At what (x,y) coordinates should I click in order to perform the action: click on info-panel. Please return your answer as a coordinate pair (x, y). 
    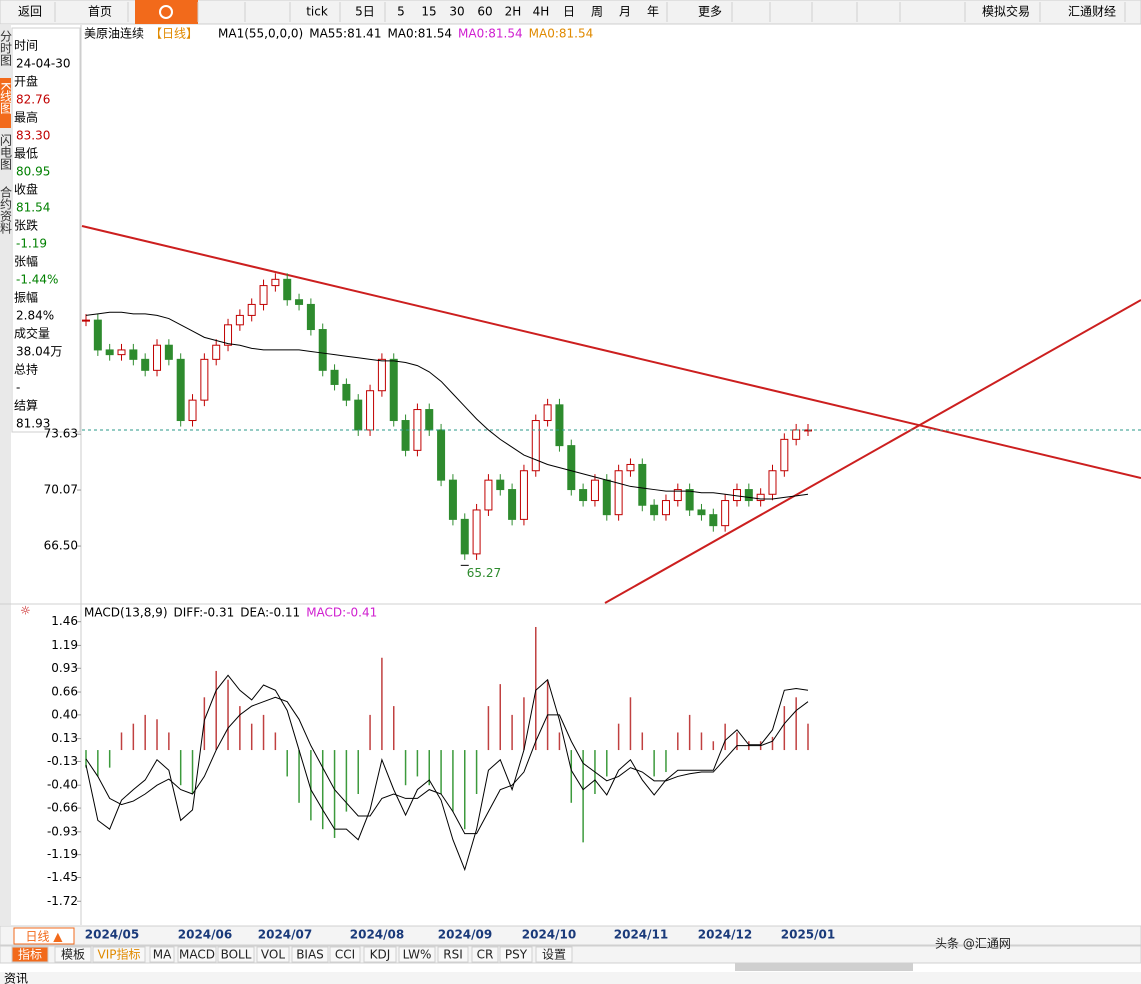
    Looking at the image, I should click on (46, 230).